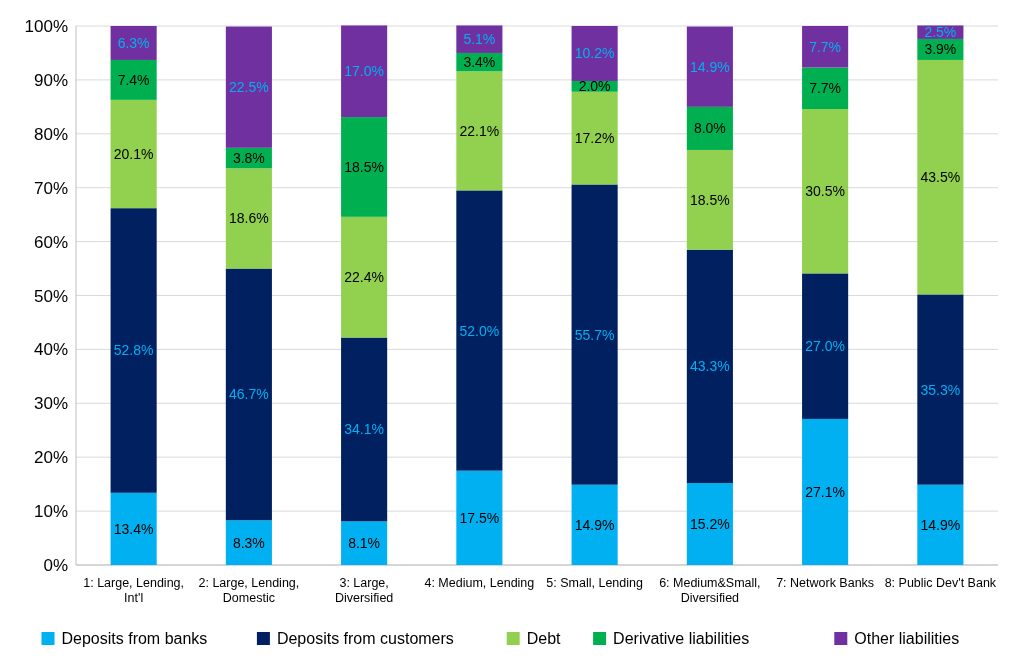  I want to click on data-label: 17.0%, so click(364, 71).